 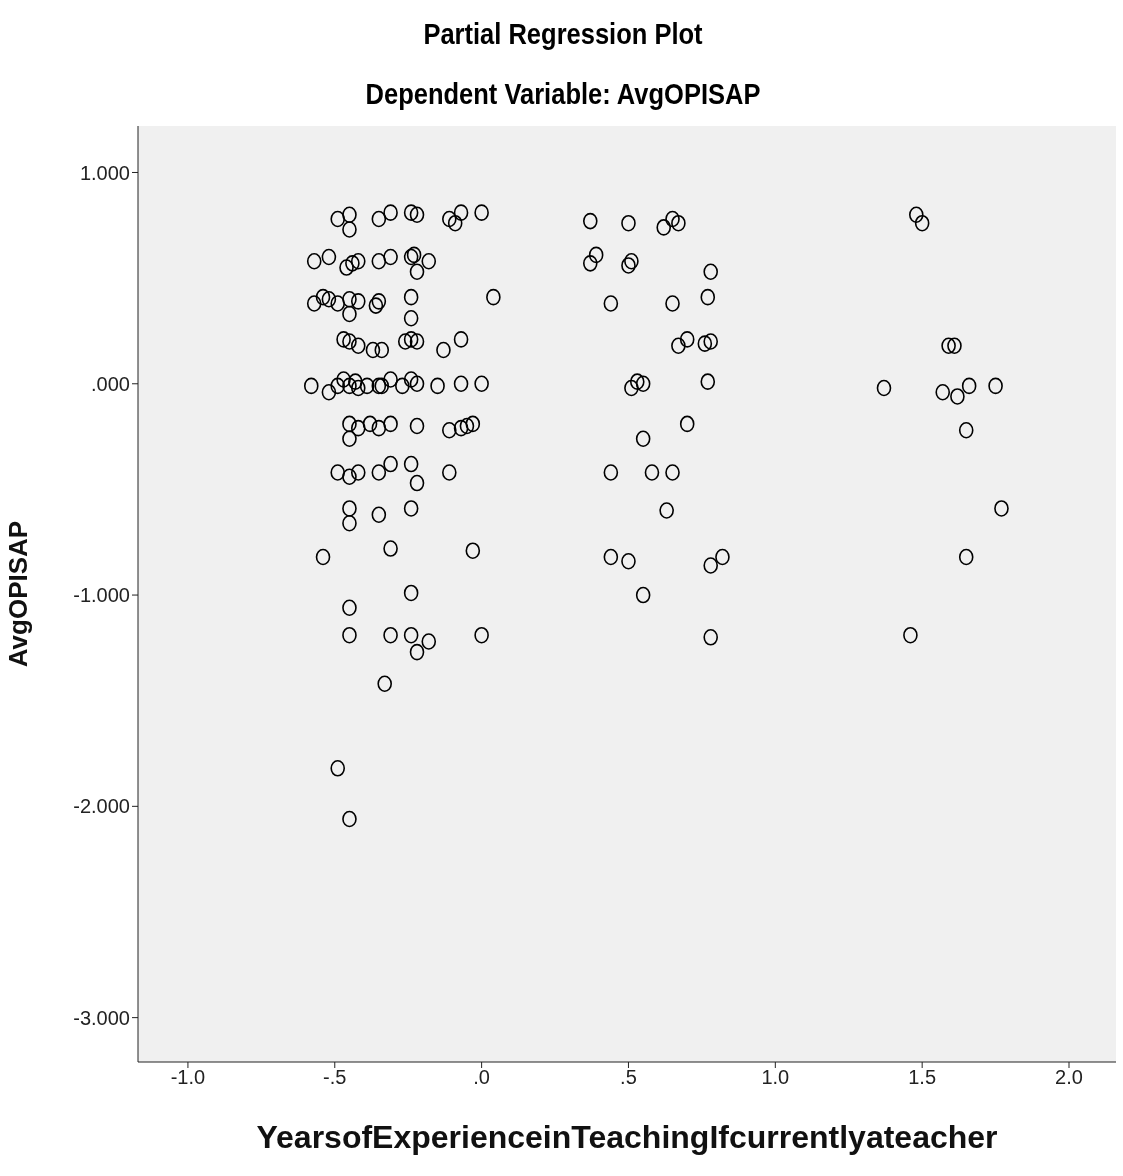 I want to click on y-tick-label: -3.000, so click(x=101, y=1017).